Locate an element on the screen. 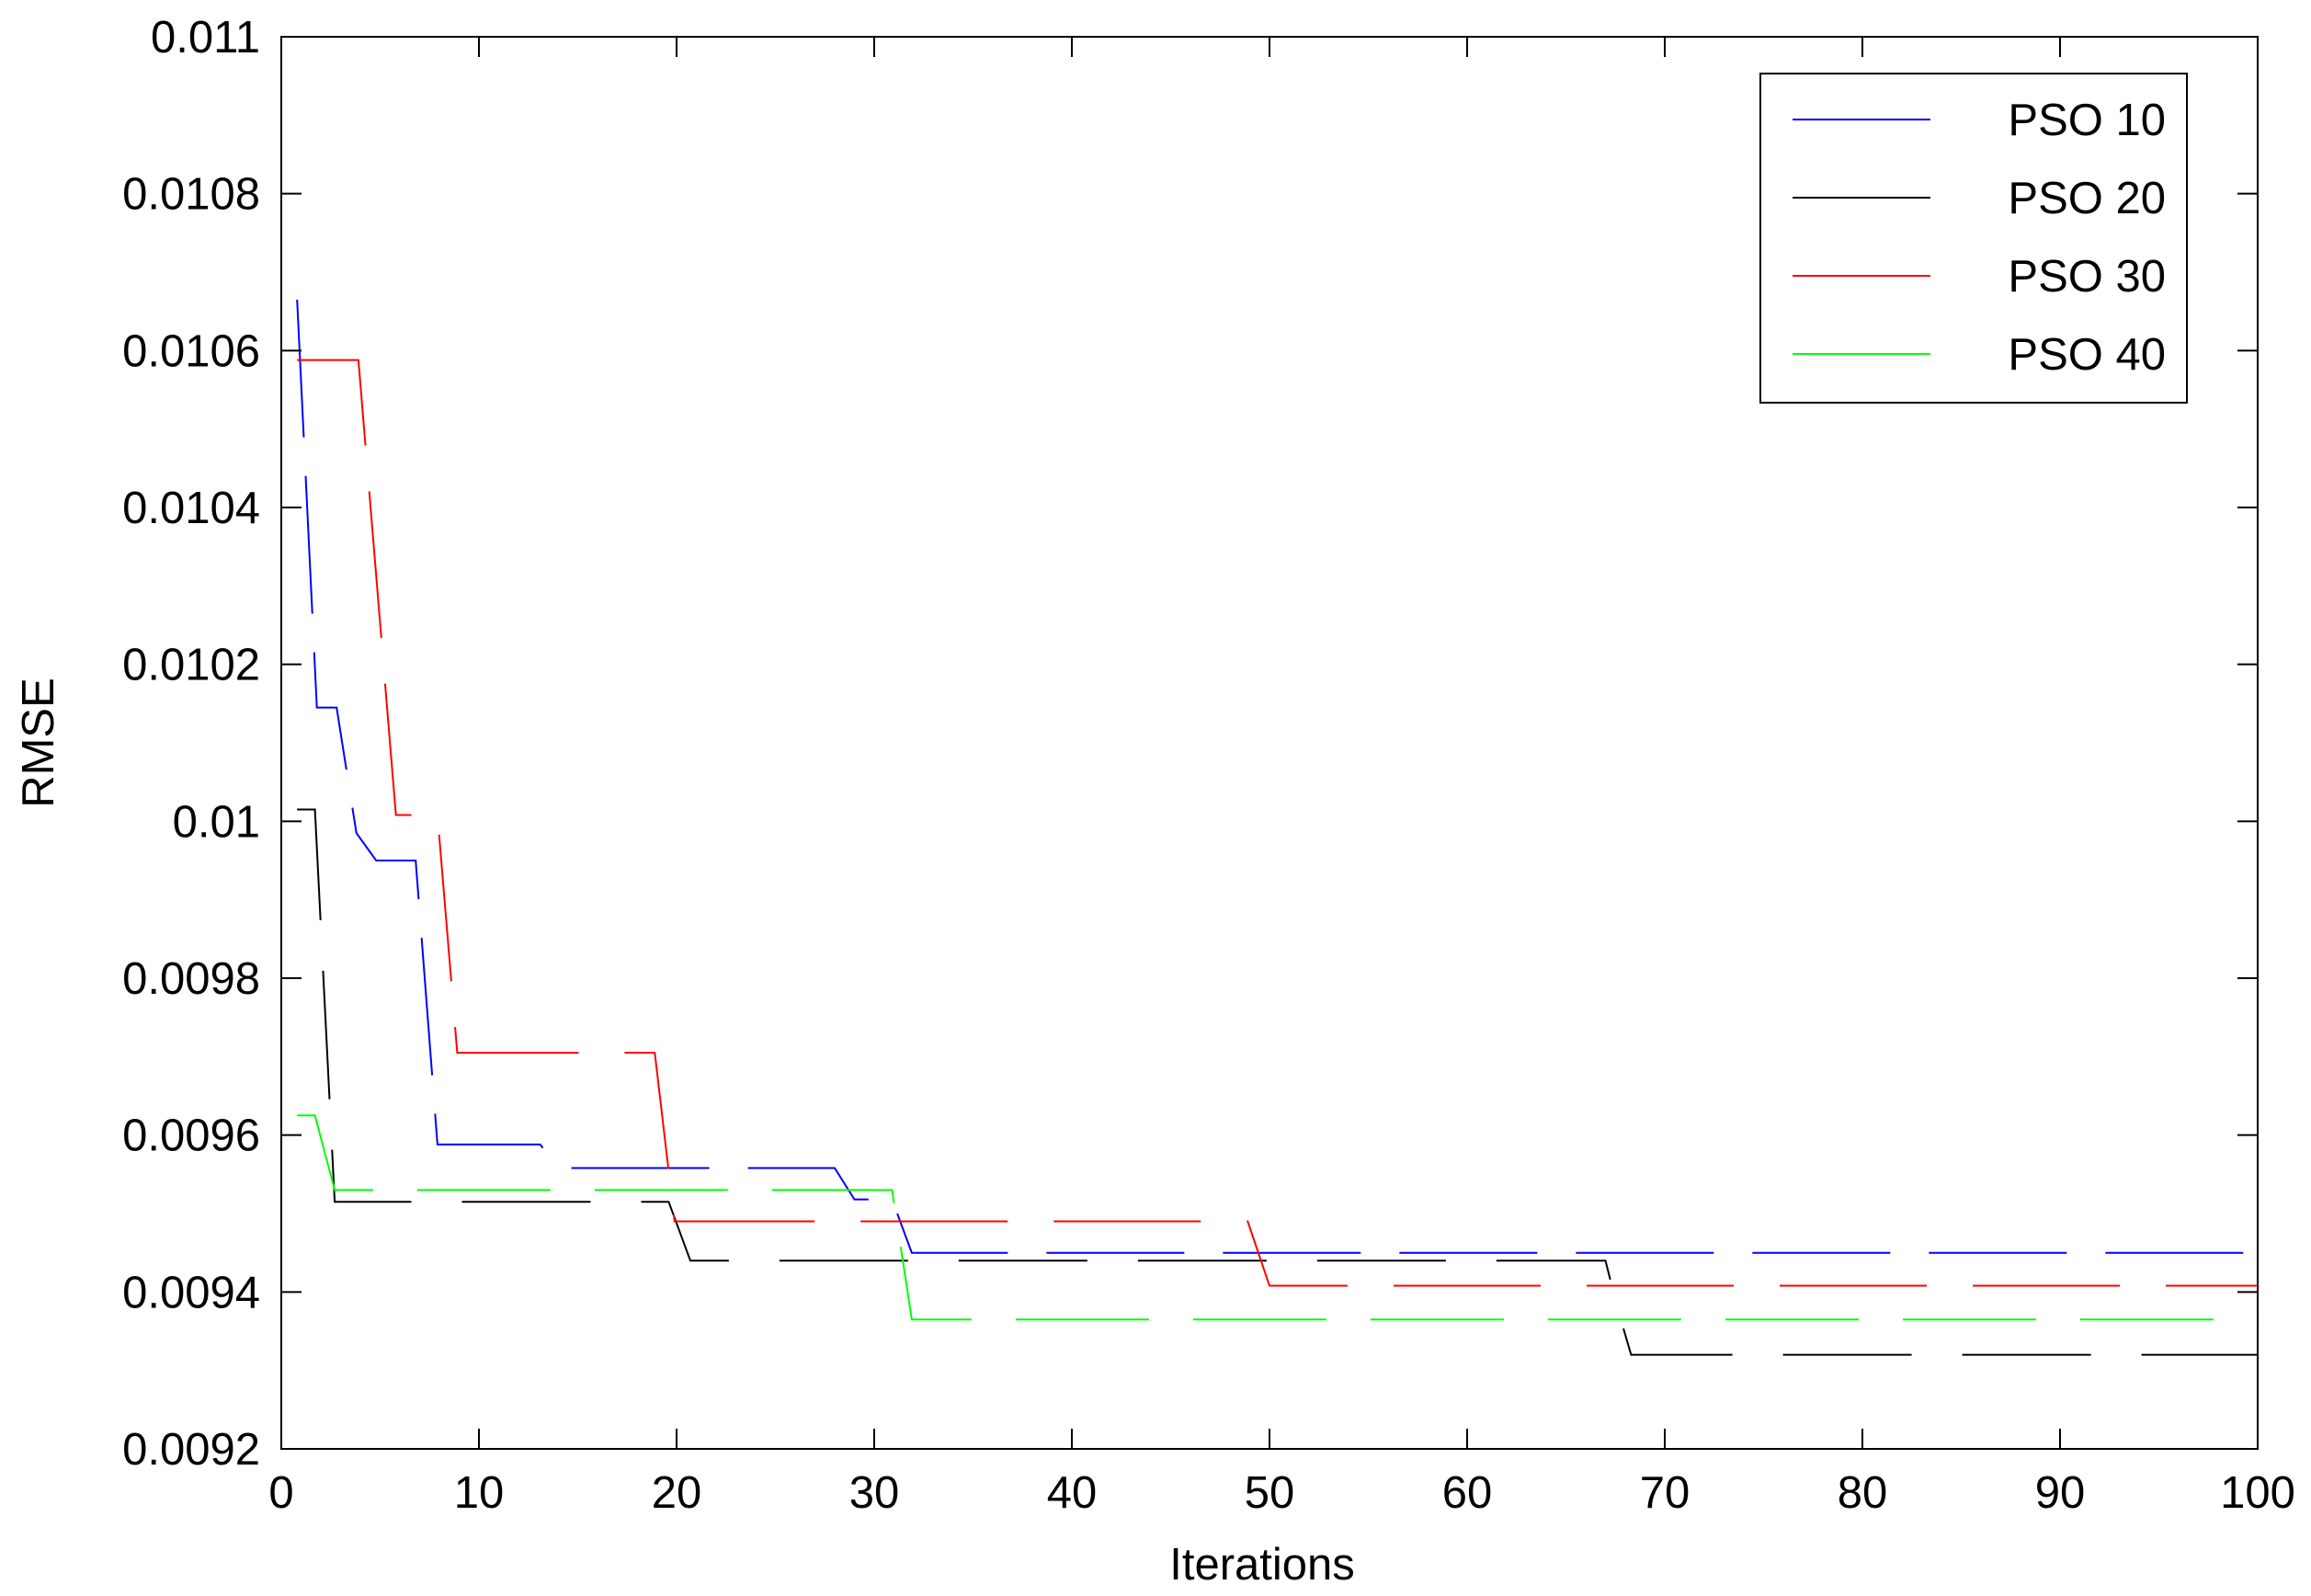 The image size is (2311, 1596). y-tick-label: 0.01 is located at coordinates (217, 822).